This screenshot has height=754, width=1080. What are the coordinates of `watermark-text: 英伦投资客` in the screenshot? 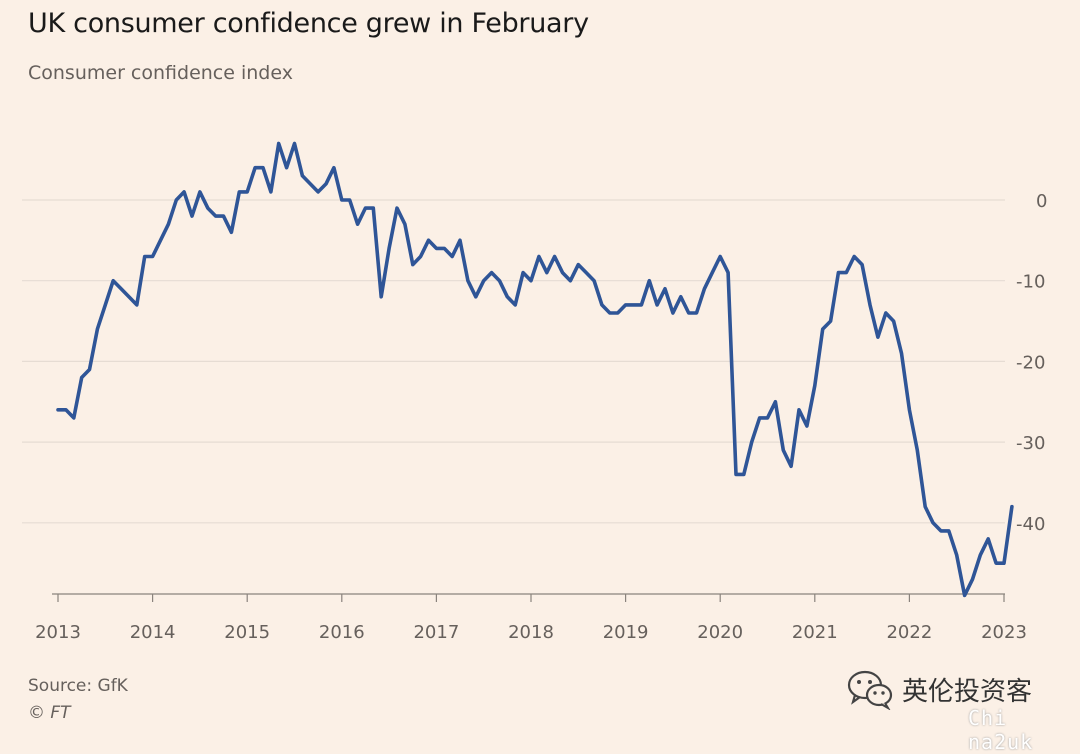 It's located at (967, 691).